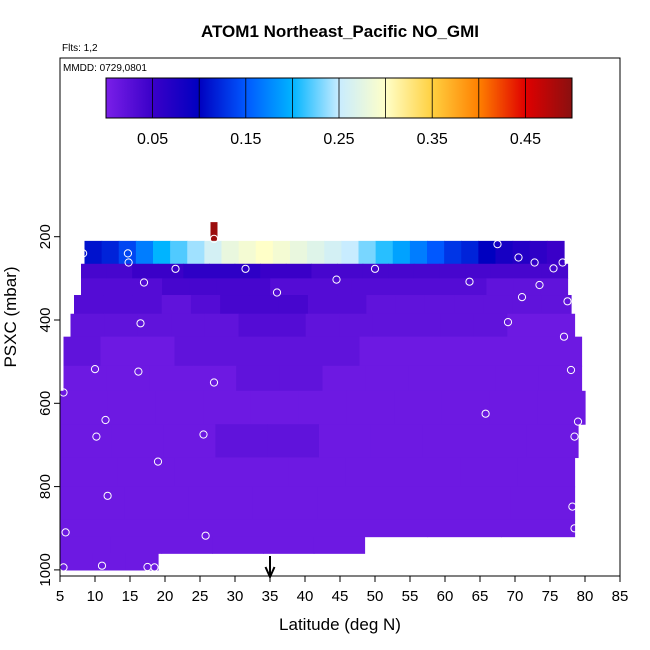 The width and height of the screenshot is (650, 650). What do you see at coordinates (270, 573) in the screenshot?
I see `arrow-head` at bounding box center [270, 573].